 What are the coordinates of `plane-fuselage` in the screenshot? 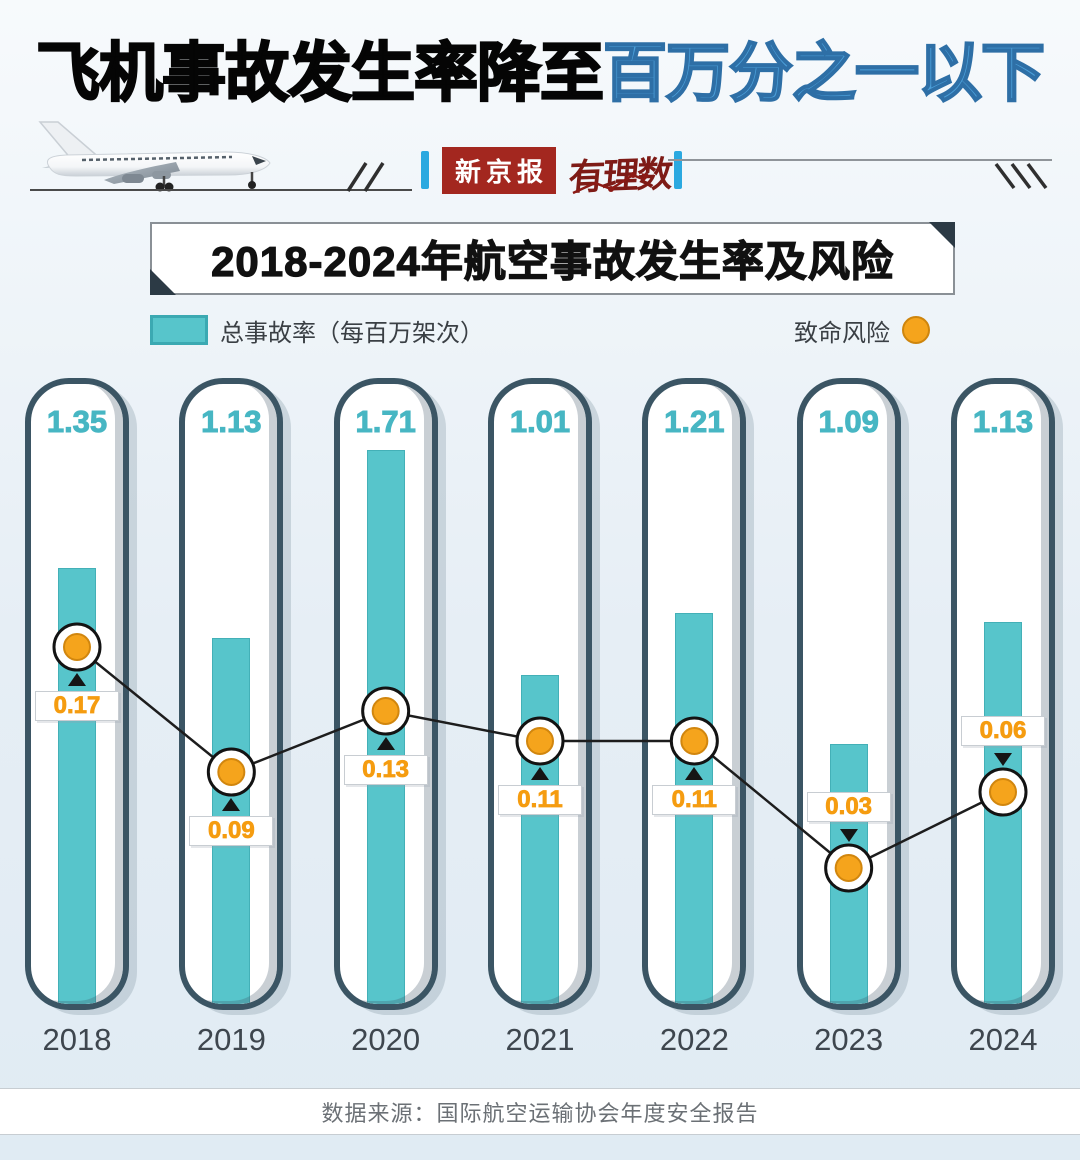 It's located at (158, 164).